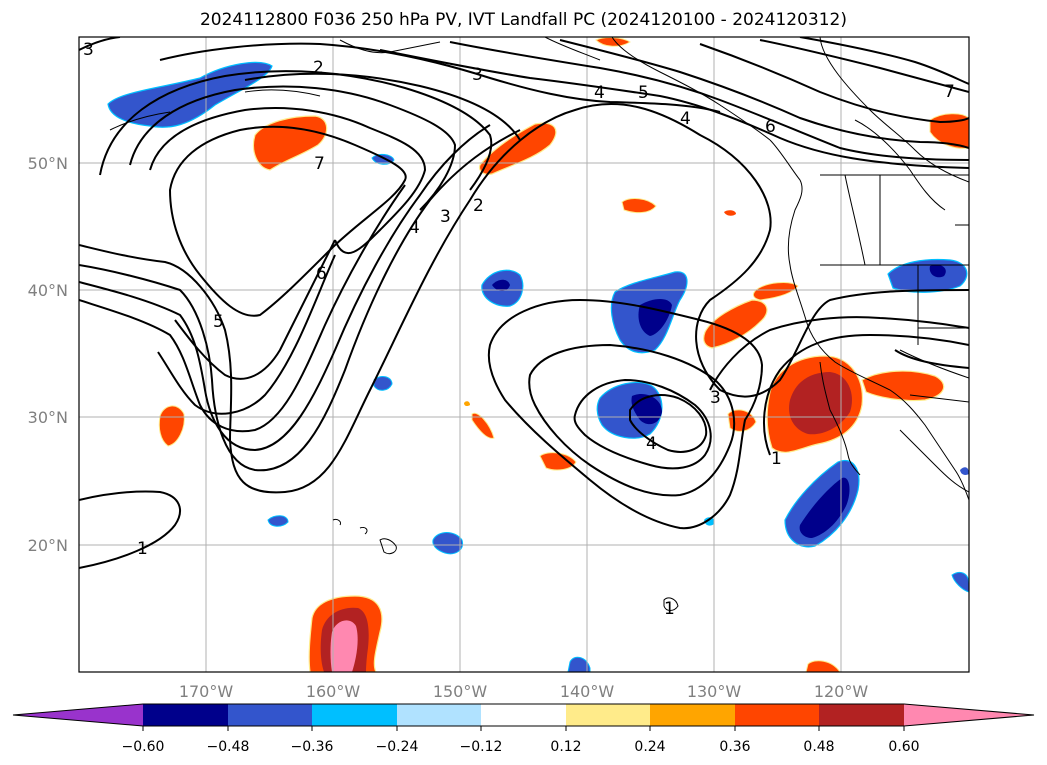 The image size is (1047, 765). I want to click on colorbar-right-extension, so click(969, 715).